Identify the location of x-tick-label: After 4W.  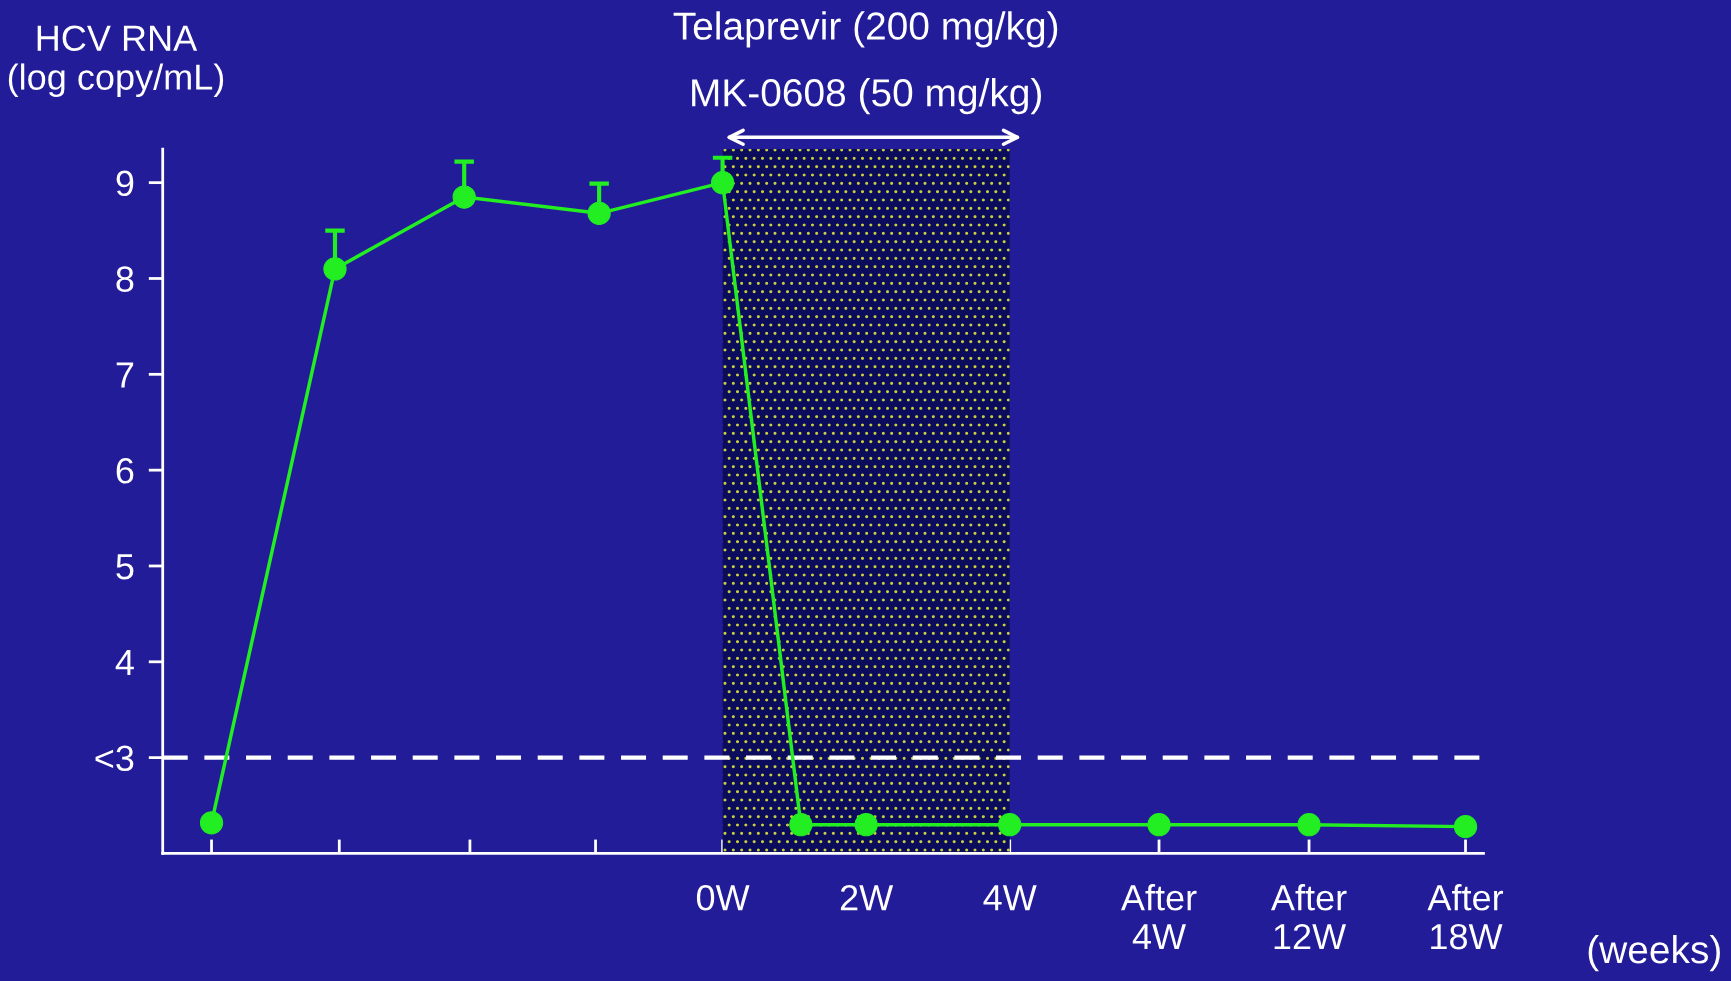
(1158, 917).